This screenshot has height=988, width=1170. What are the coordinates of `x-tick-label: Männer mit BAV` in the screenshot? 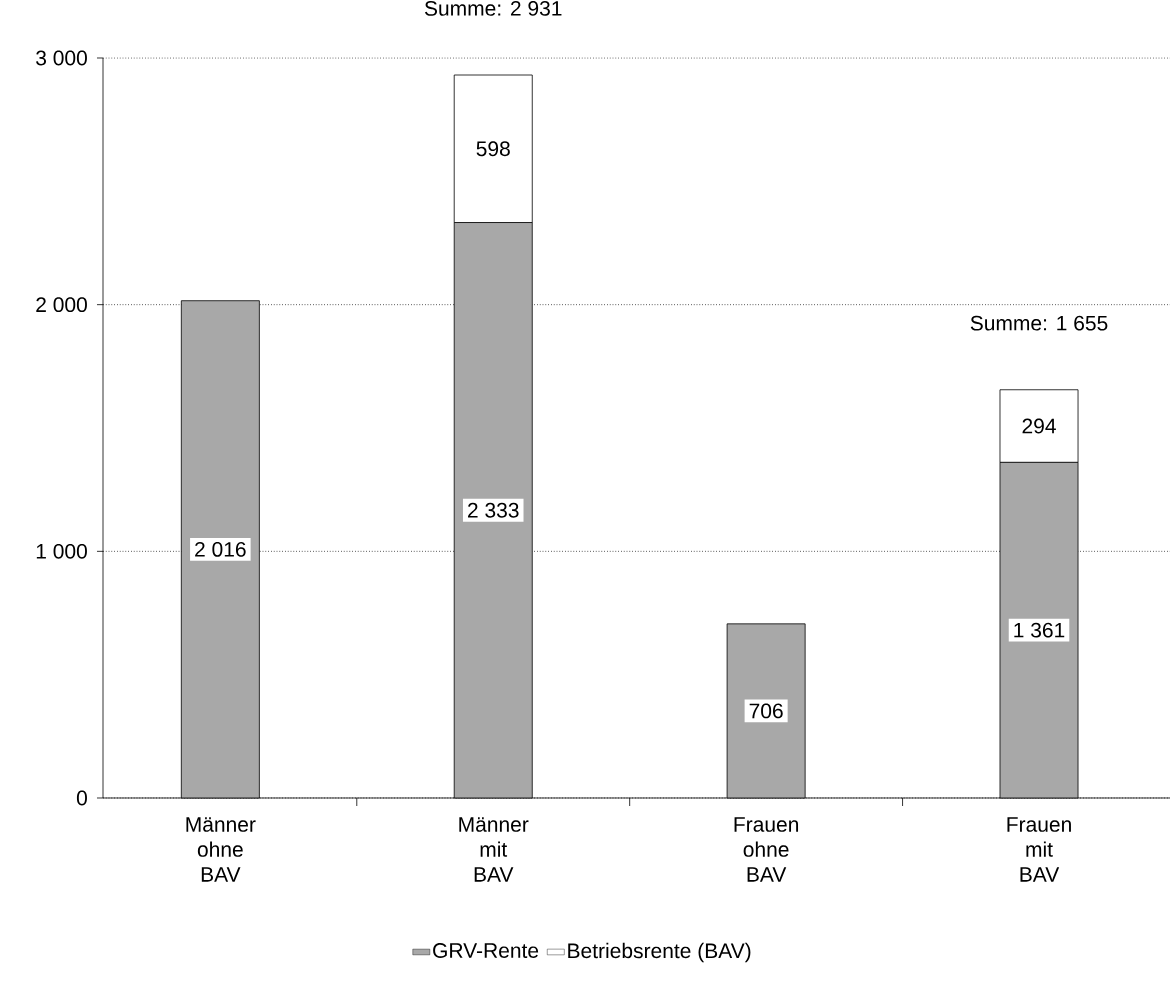 It's located at (494, 849).